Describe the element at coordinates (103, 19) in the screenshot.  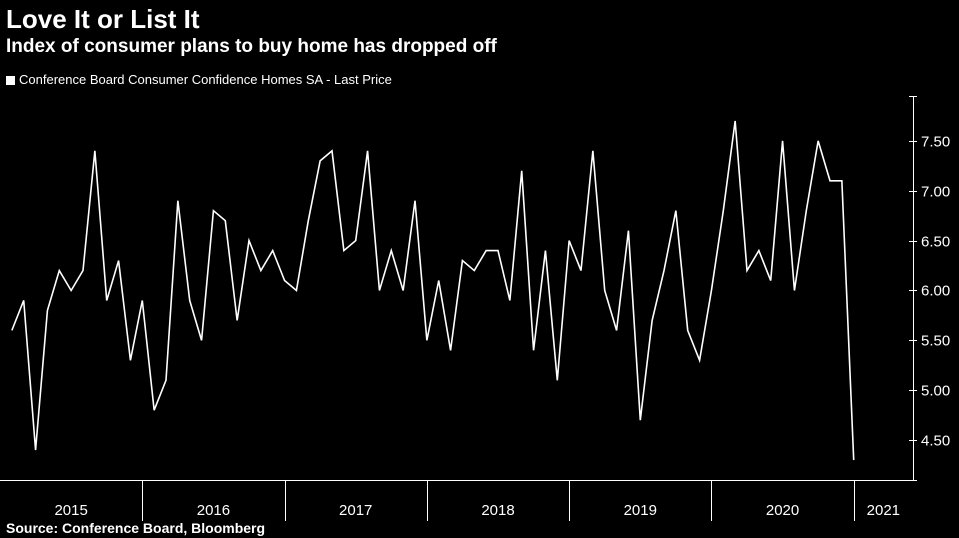
I see `chart-title: Love It or List It` at that location.